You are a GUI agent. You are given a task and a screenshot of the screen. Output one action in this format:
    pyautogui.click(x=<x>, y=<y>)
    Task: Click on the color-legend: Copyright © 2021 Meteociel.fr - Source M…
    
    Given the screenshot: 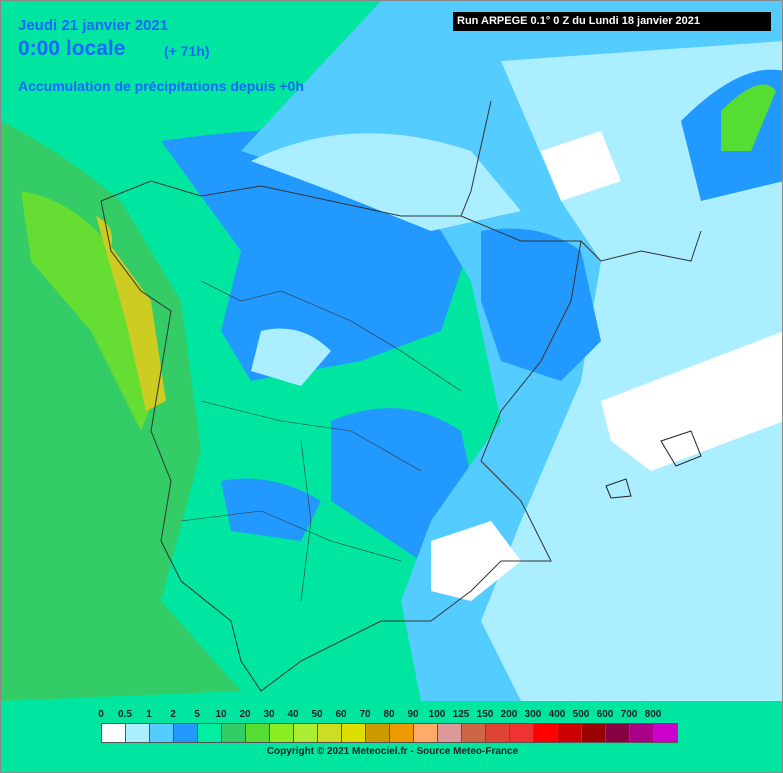 What is the action you would take?
    pyautogui.click(x=391, y=736)
    